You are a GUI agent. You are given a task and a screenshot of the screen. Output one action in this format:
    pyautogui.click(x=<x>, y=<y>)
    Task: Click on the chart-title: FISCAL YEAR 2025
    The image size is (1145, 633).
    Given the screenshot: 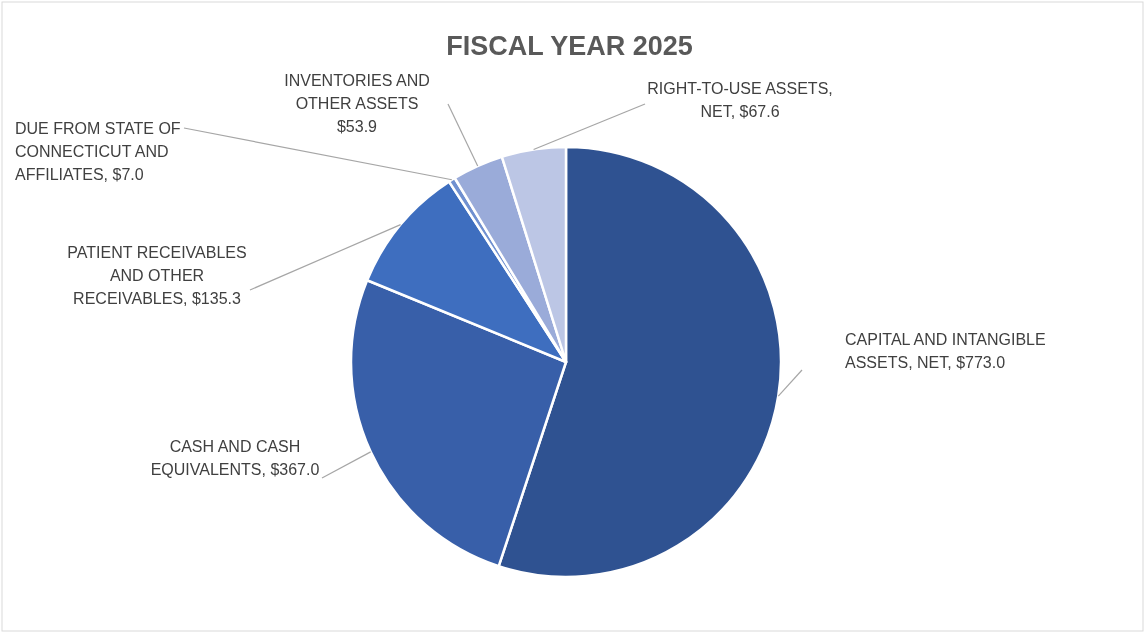 What is the action you would take?
    pyautogui.click(x=569, y=46)
    